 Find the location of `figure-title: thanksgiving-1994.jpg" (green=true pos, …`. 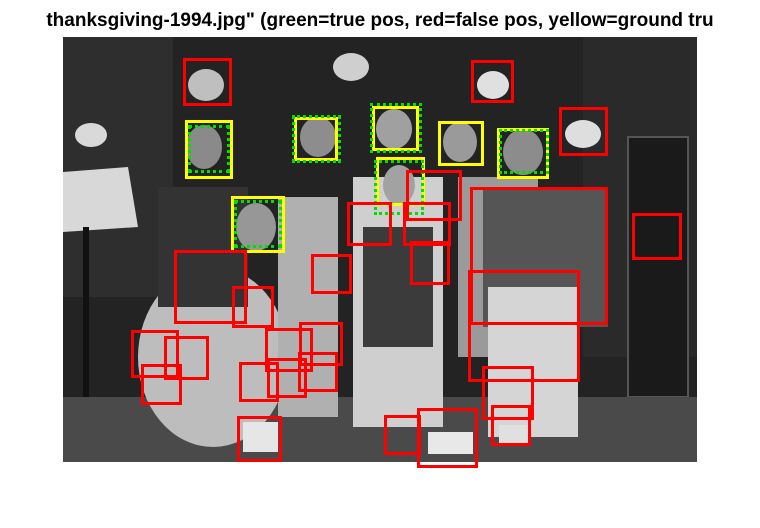

figure-title: thanksgiving-1994.jpg" (green=true pos, … is located at coordinates (380, 20).